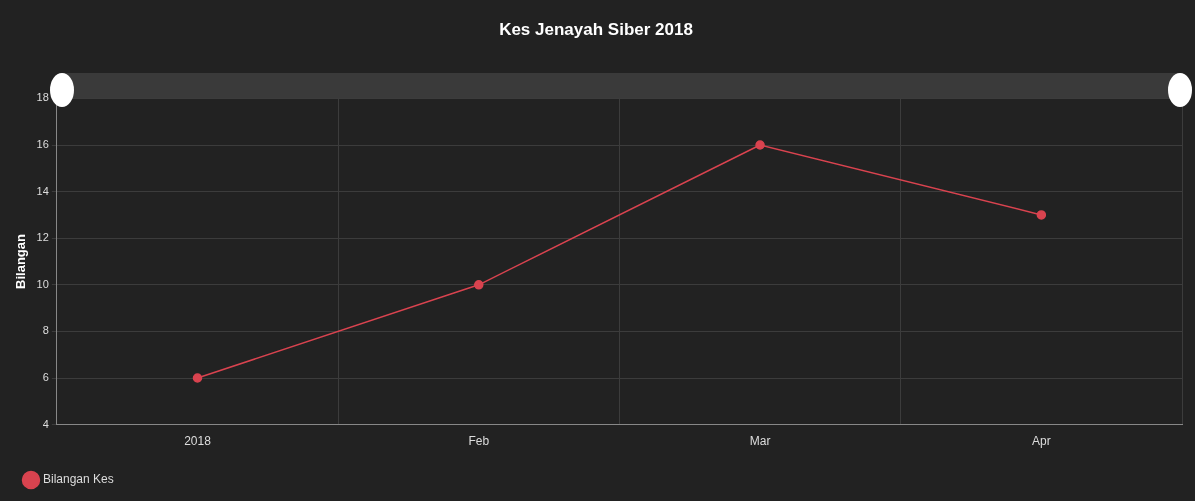  I want to click on y-tick-label: 18, so click(42, 97).